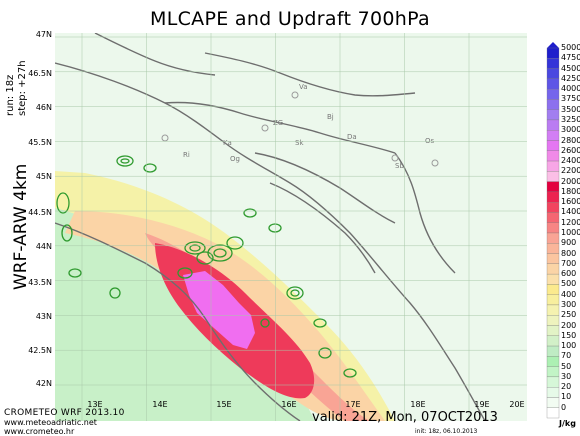  Describe the element at coordinates (186, 155) in the screenshot. I see `city-label: Ri` at that location.